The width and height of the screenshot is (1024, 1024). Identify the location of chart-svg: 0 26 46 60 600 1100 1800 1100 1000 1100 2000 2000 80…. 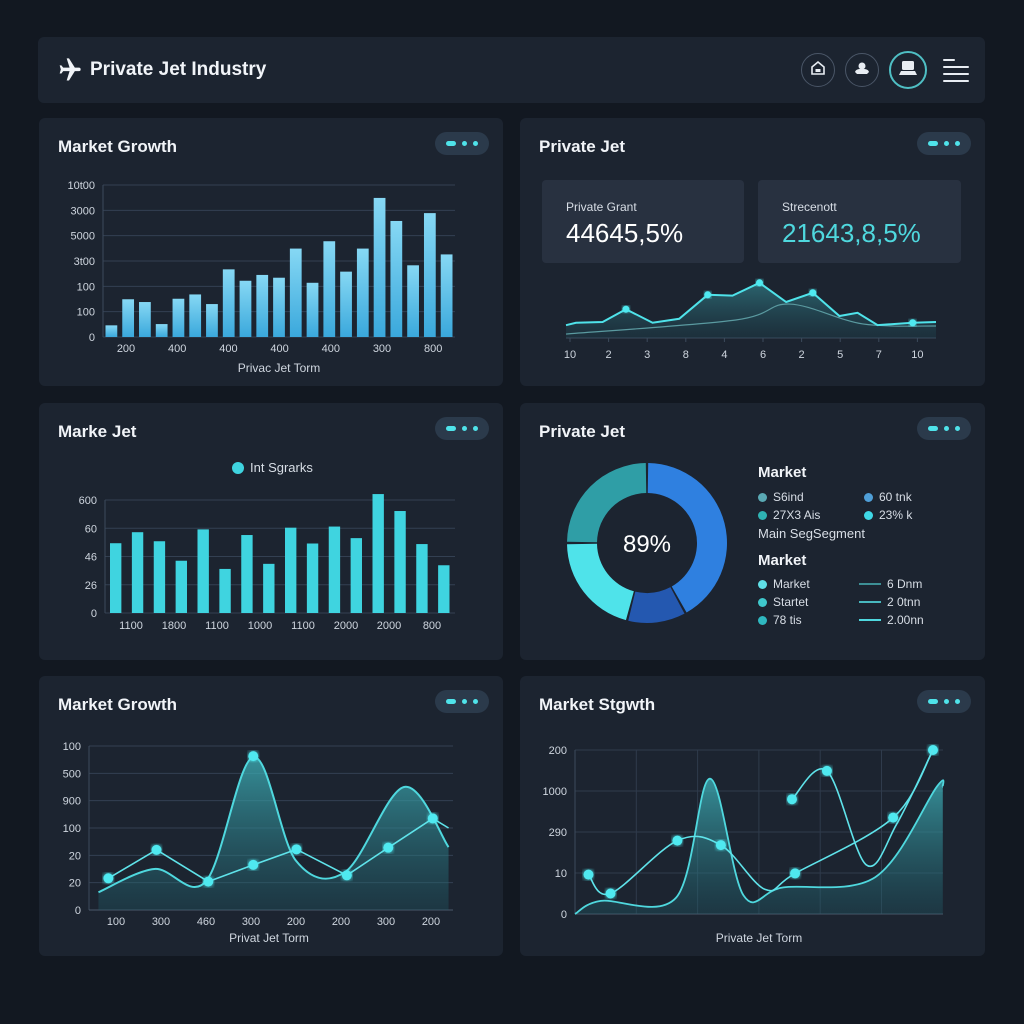
(267, 563).